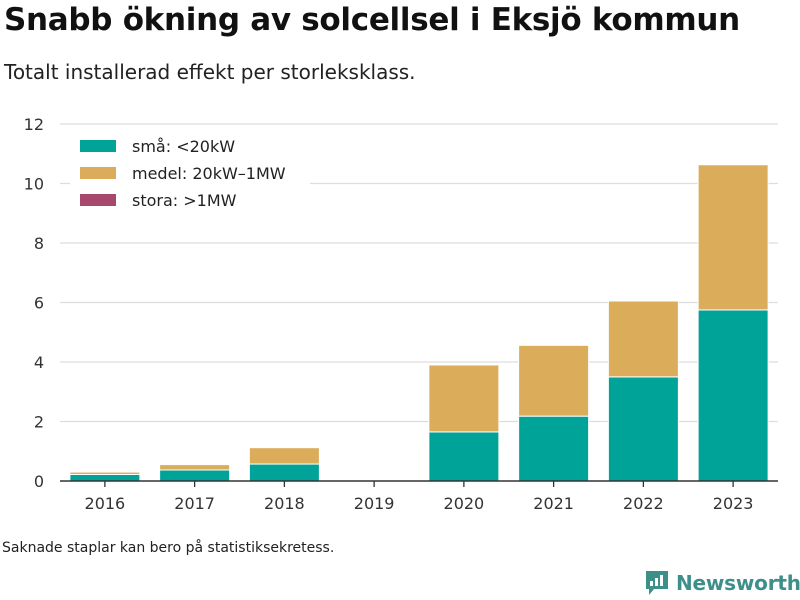 The width and height of the screenshot is (800, 600). I want to click on newsworthy-logo-icon, so click(657, 583).